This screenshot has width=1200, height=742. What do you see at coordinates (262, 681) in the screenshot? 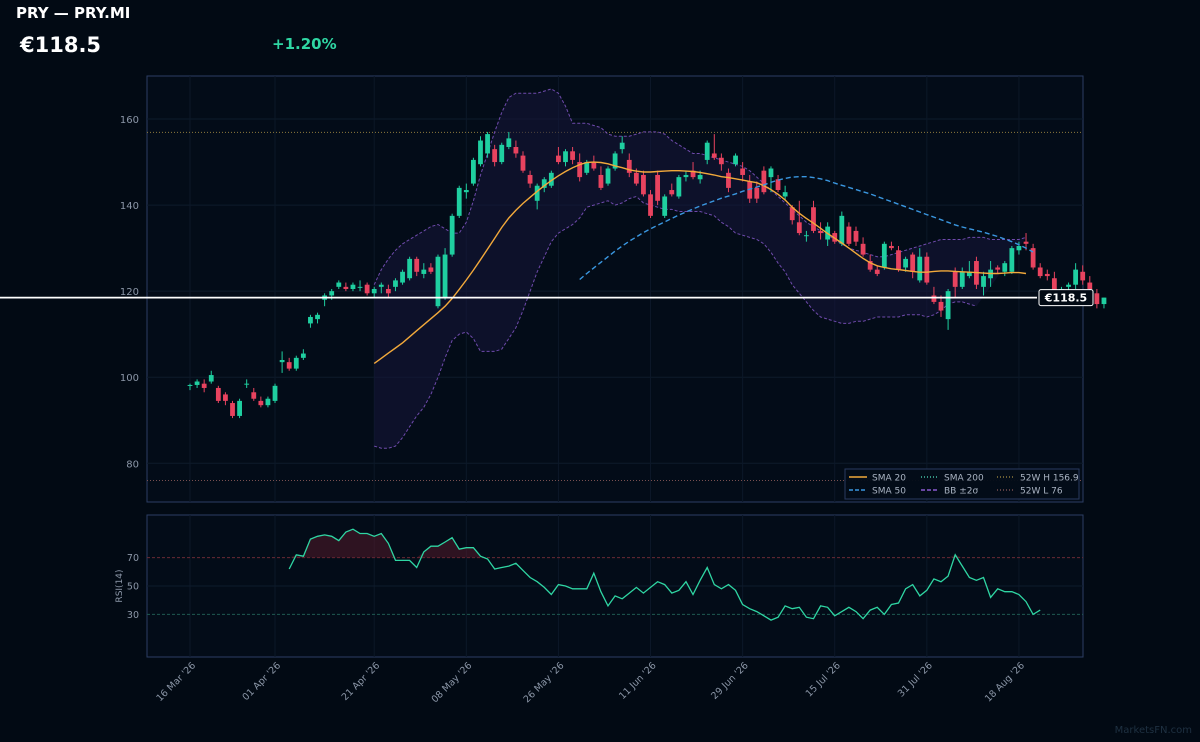
I see `date-tick-label: 01 Apr '26` at bounding box center [262, 681].